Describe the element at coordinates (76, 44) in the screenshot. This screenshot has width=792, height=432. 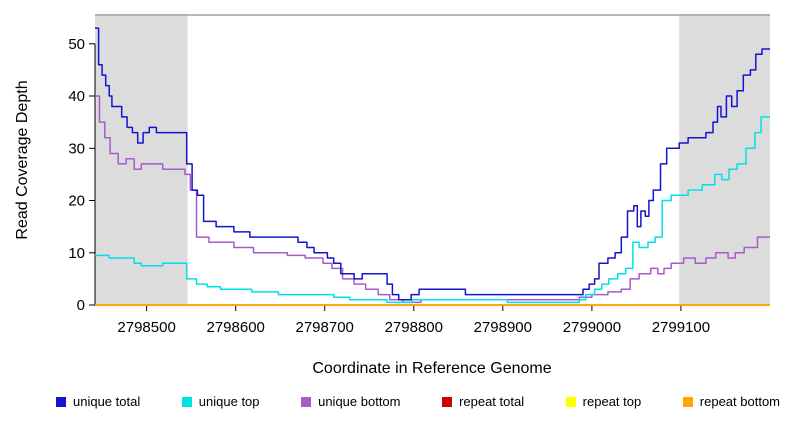
I see `y-tick-label: 50` at that location.